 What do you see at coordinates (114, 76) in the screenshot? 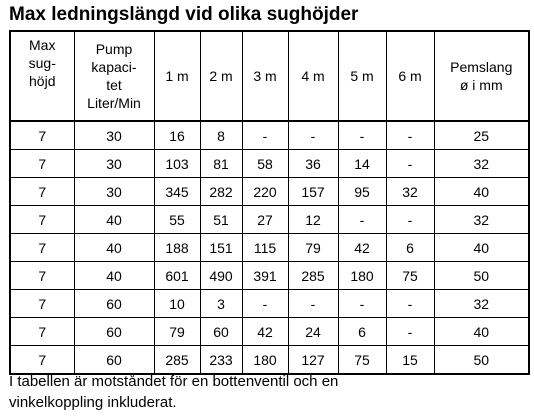
I see `header-cell: Pump kapaci-tet Liter/Min` at bounding box center [114, 76].